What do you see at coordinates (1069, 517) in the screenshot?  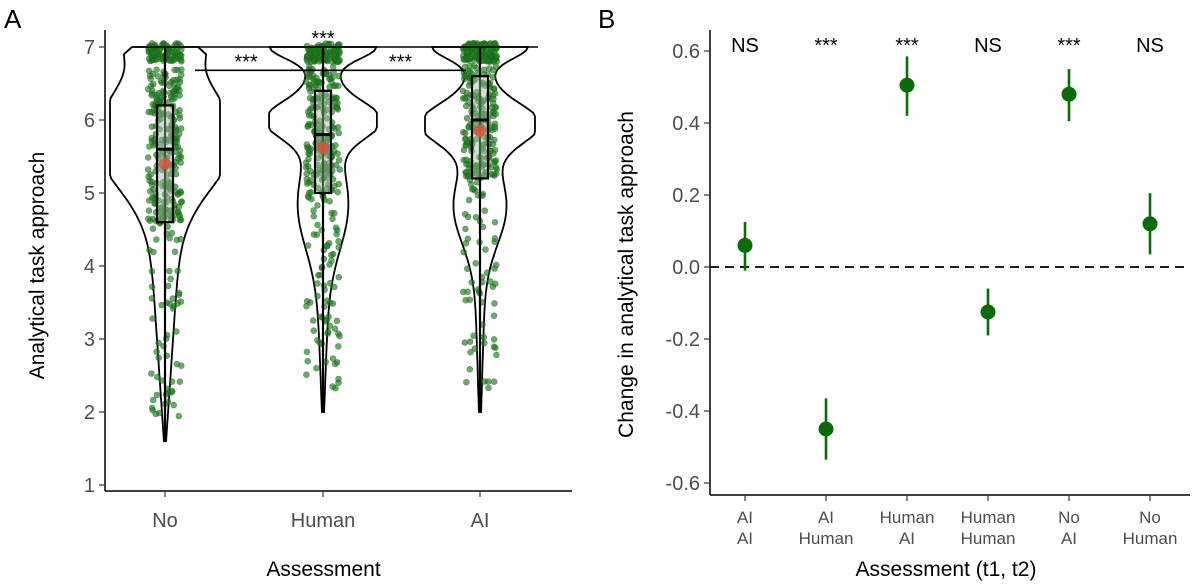 I see `x-tick-label-t1: No` at bounding box center [1069, 517].